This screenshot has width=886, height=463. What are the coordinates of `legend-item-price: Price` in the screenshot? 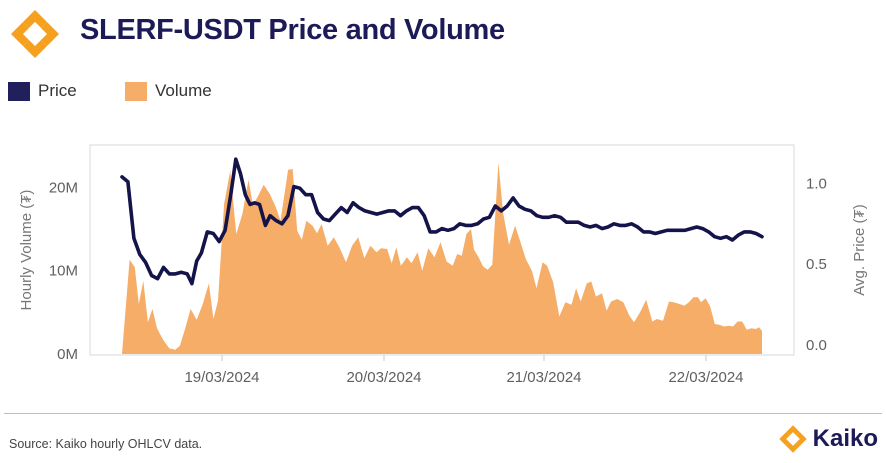 It's located at (42, 91).